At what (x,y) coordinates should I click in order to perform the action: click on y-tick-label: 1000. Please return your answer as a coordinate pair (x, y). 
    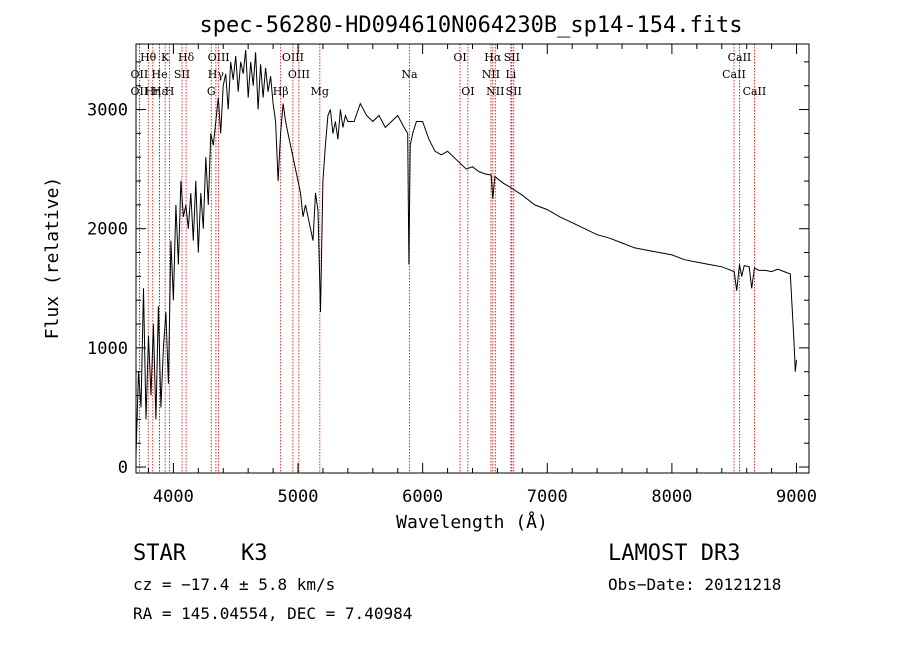
    Looking at the image, I should click on (107, 349).